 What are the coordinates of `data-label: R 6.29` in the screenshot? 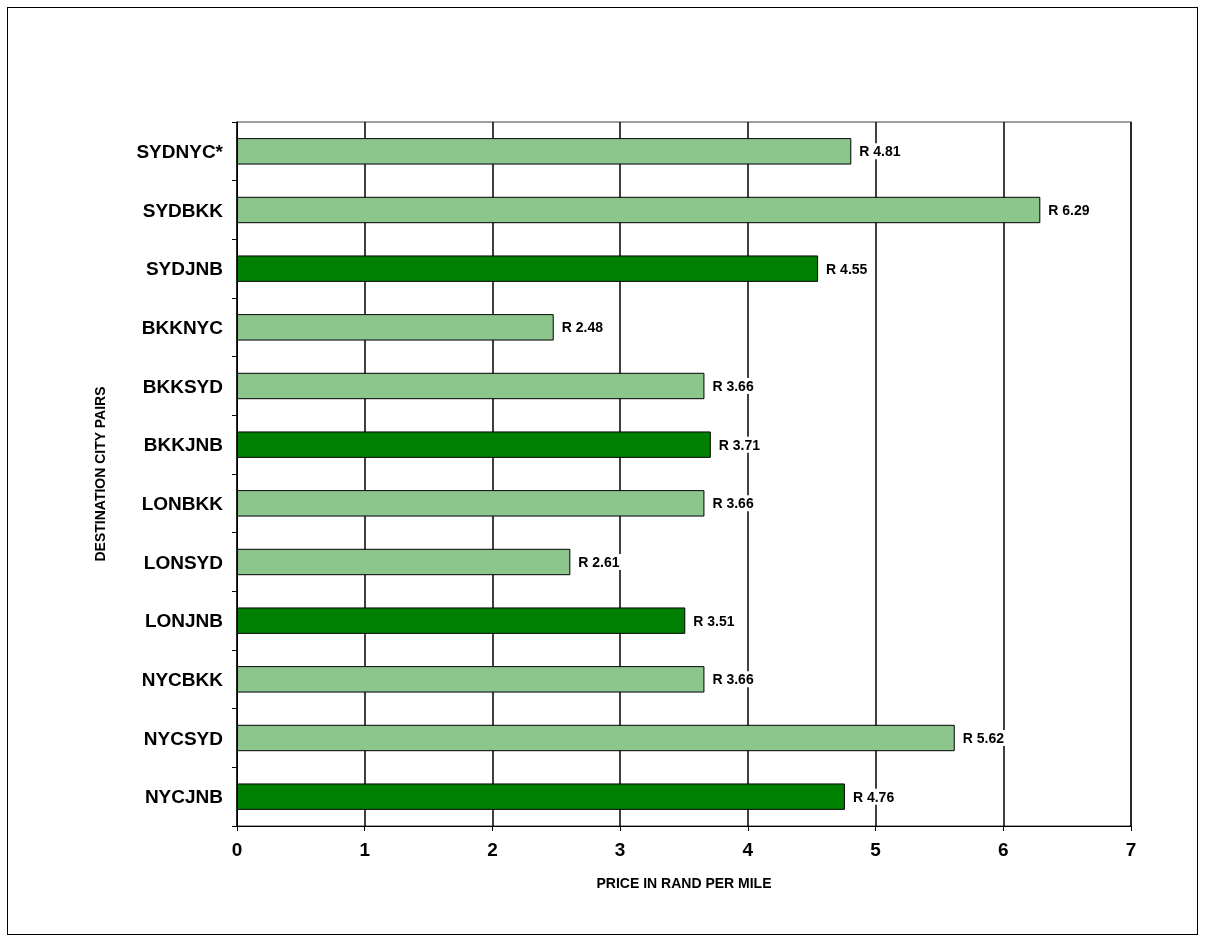 It's located at (1069, 210).